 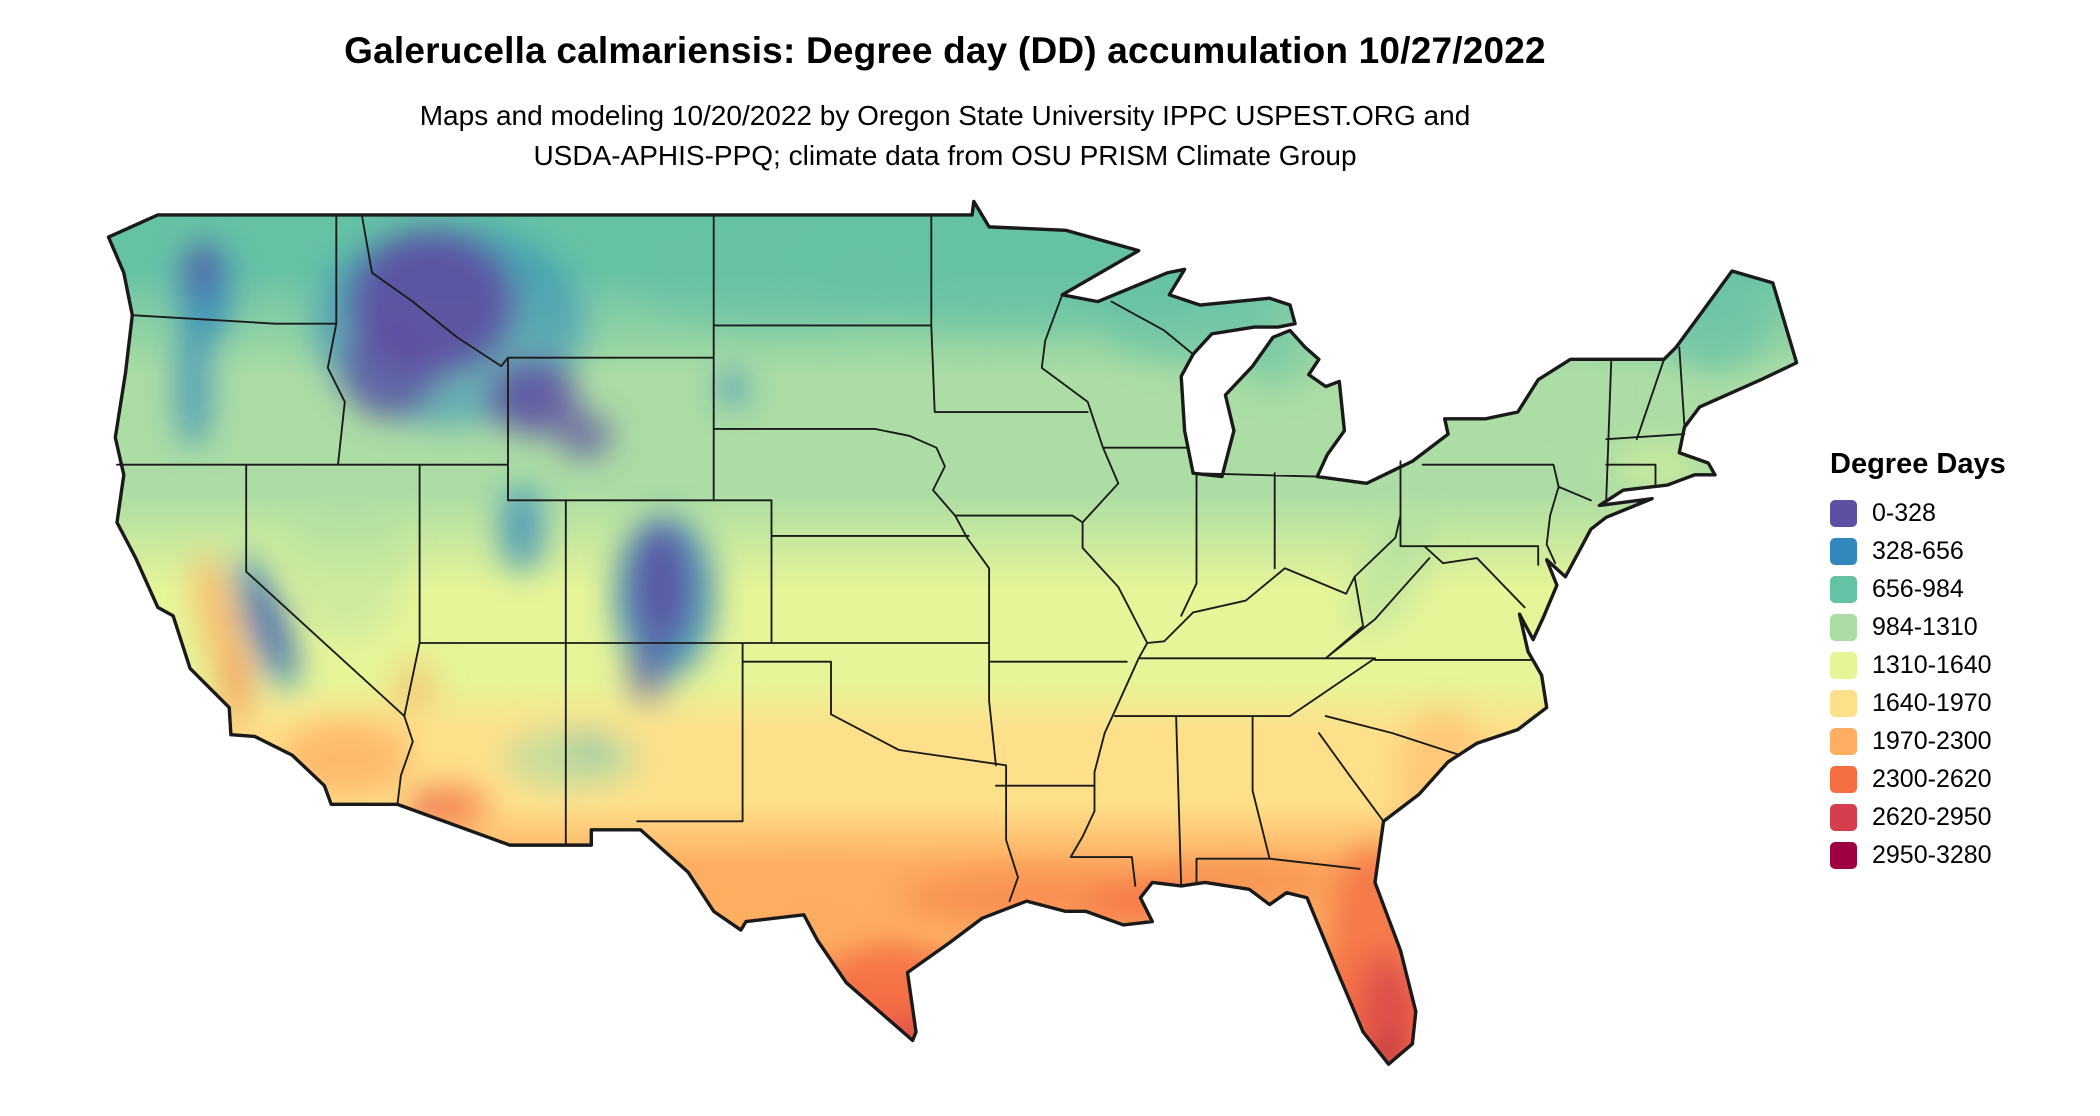 I want to click on legend-label: 2620-2950, so click(x=1932, y=817).